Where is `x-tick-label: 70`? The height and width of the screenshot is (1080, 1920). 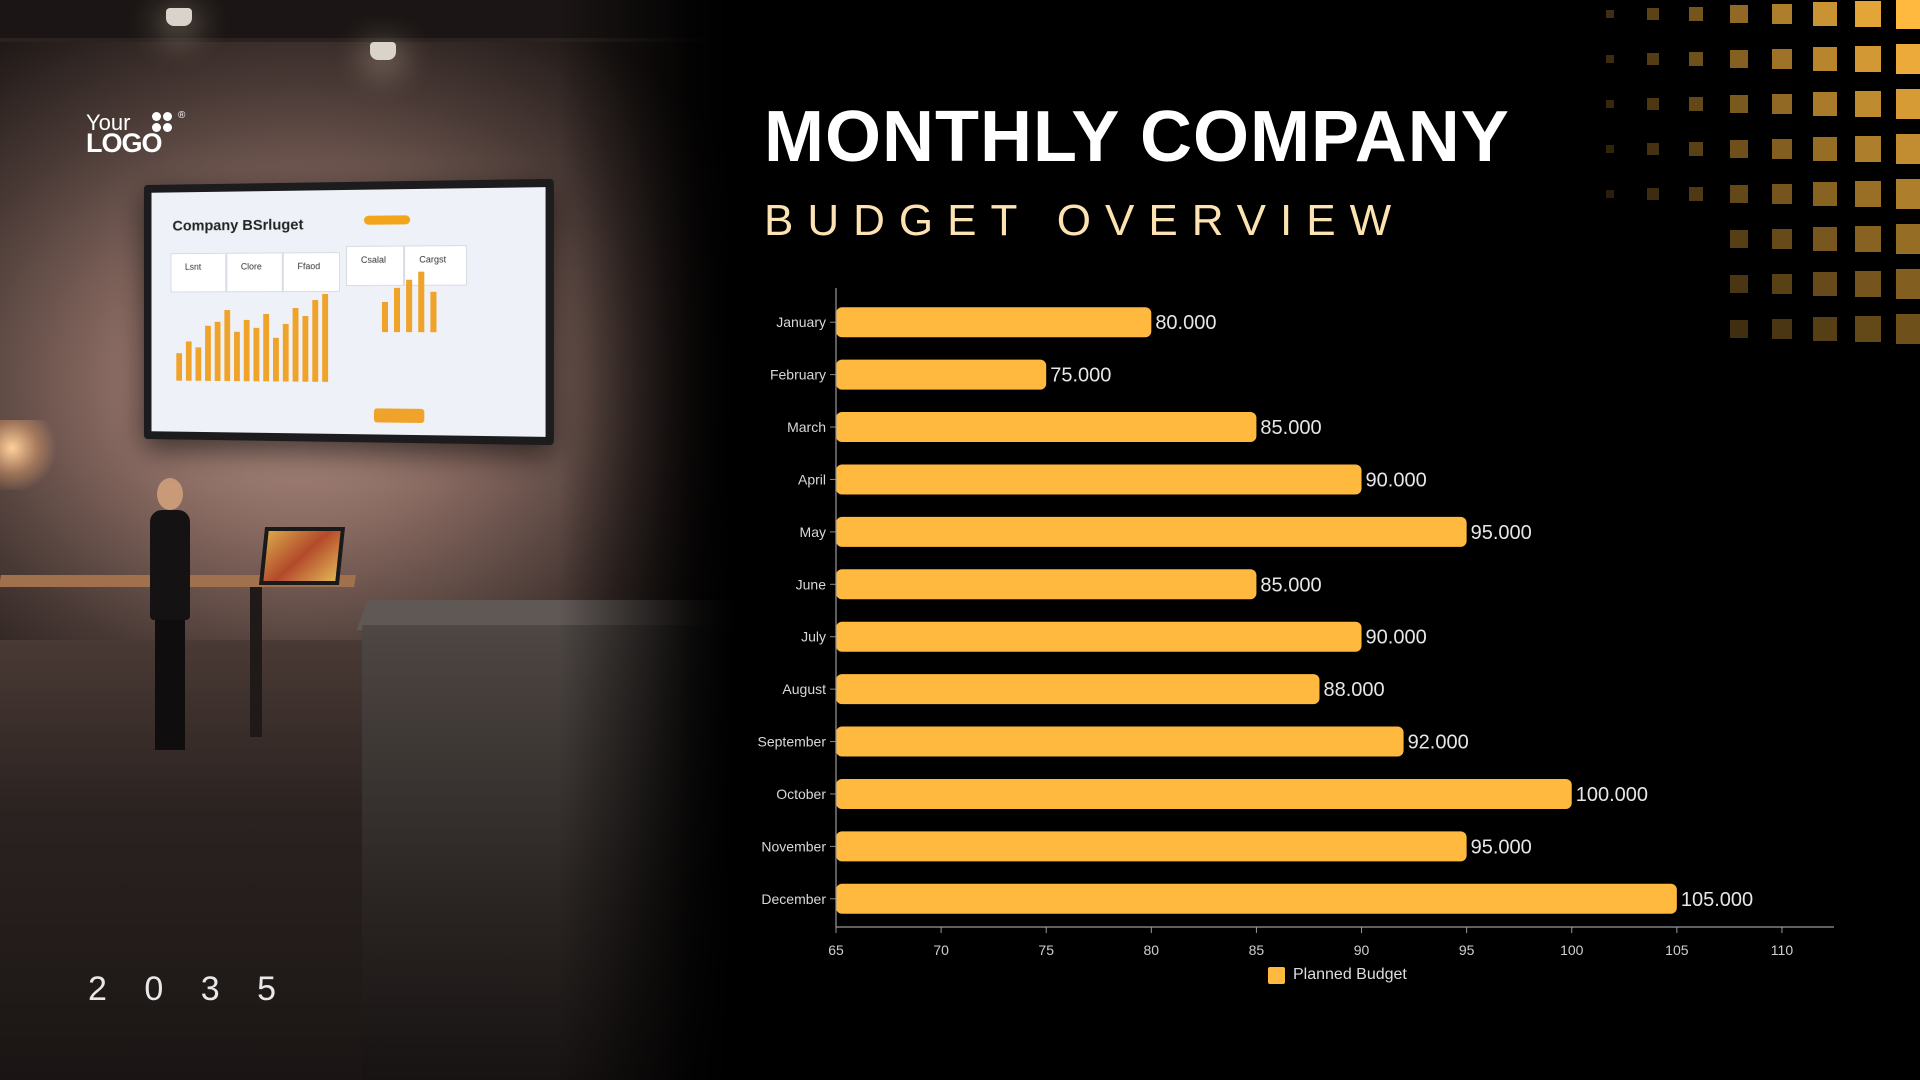 x-tick-label: 70 is located at coordinates (941, 950).